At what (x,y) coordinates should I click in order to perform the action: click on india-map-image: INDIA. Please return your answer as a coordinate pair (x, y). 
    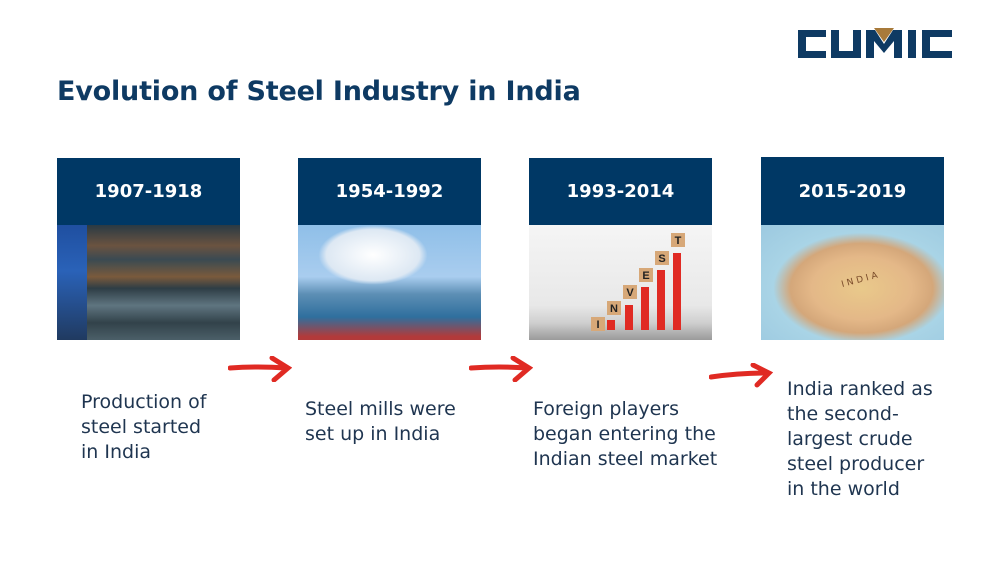
    Looking at the image, I should click on (852, 282).